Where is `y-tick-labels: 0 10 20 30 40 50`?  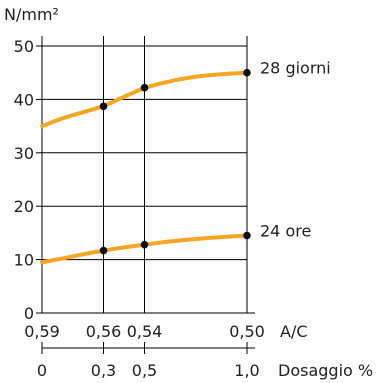
y-tick-labels: 0 10 20 30 40 50 is located at coordinates (24, 180).